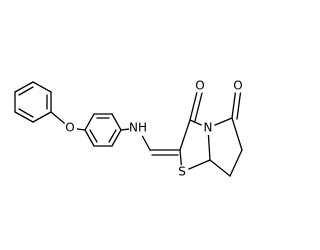 Image resolution: width=320 pixels, height=250 pixels. Describe the element at coordinates (208, 128) in the screenshot. I see `atom-label: N` at that location.